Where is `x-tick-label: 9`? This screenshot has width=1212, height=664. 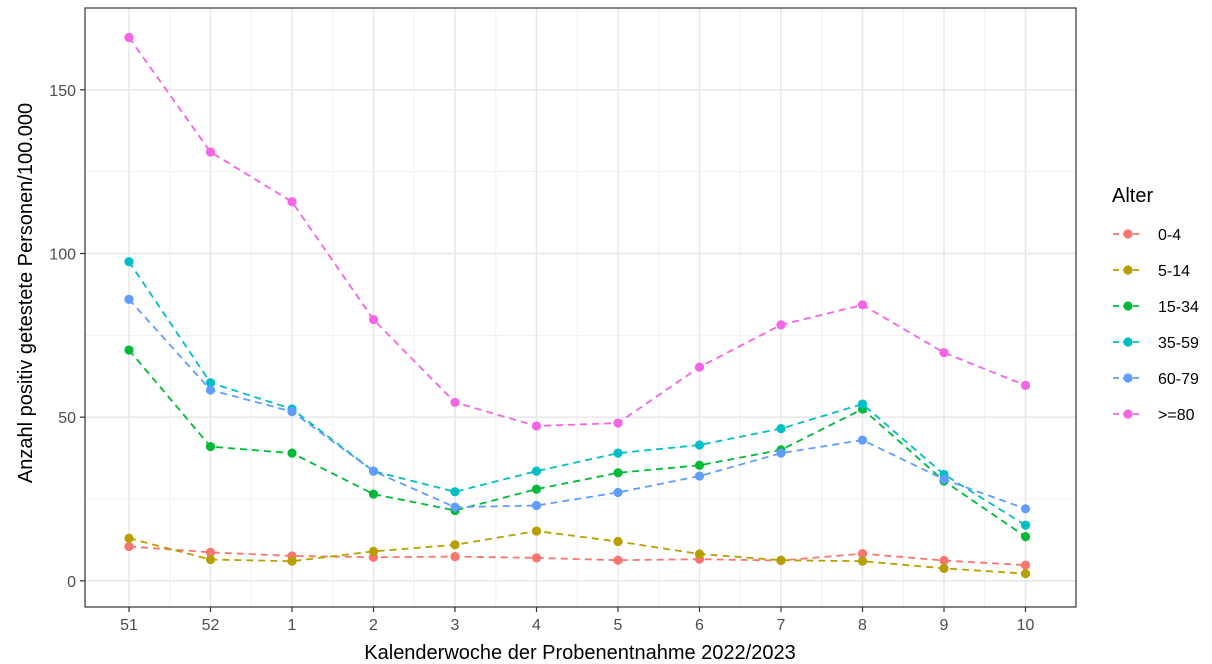
x-tick-label: 9 is located at coordinates (944, 625).